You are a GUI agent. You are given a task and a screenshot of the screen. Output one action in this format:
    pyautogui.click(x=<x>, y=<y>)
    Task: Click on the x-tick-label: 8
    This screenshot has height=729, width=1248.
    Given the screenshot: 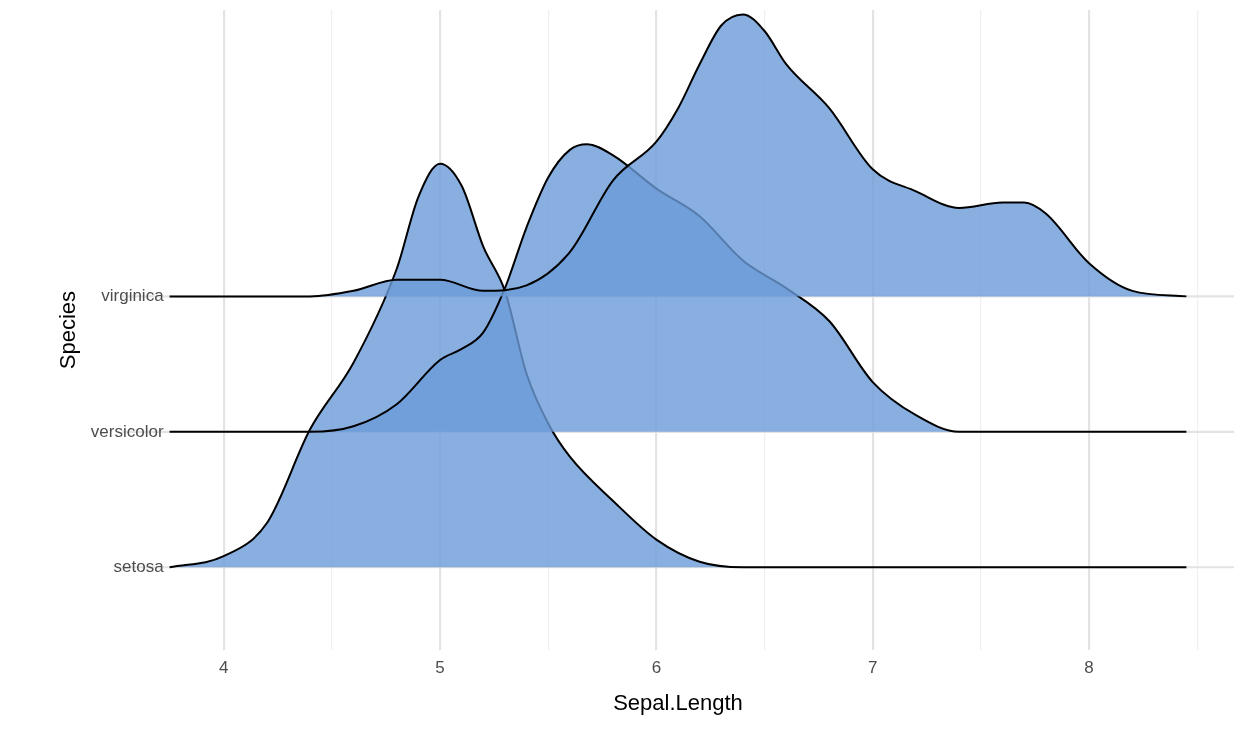 What is the action you would take?
    pyautogui.click(x=1089, y=668)
    